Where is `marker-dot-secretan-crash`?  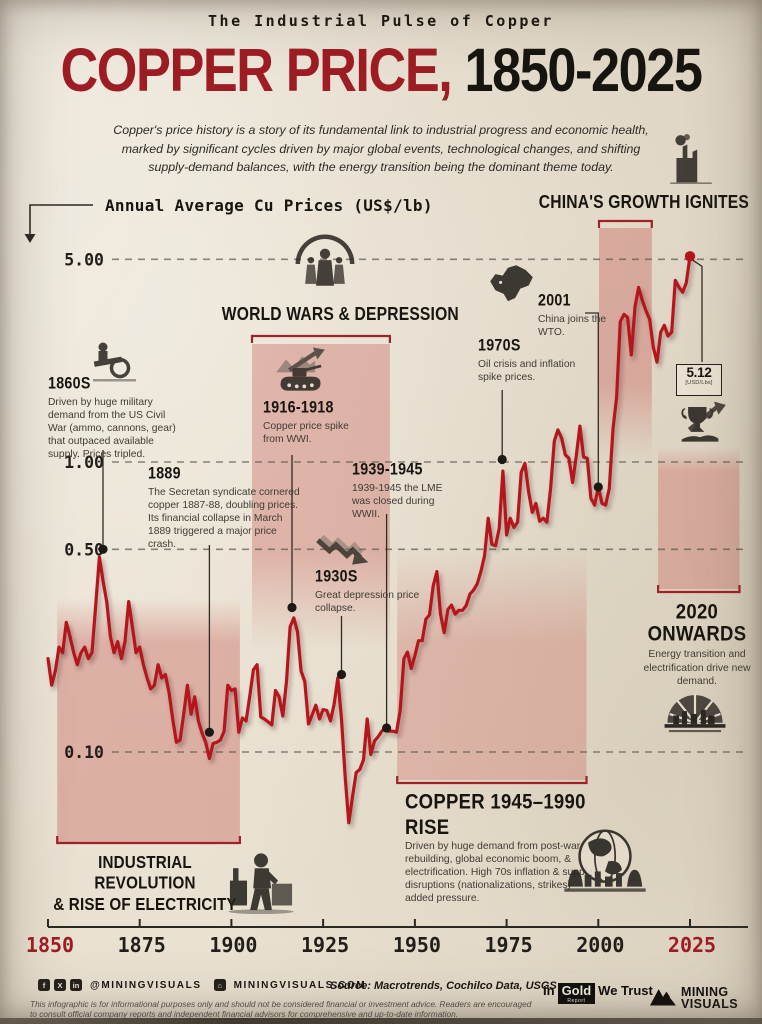
marker-dot-secretan-crash is located at coordinates (209, 732).